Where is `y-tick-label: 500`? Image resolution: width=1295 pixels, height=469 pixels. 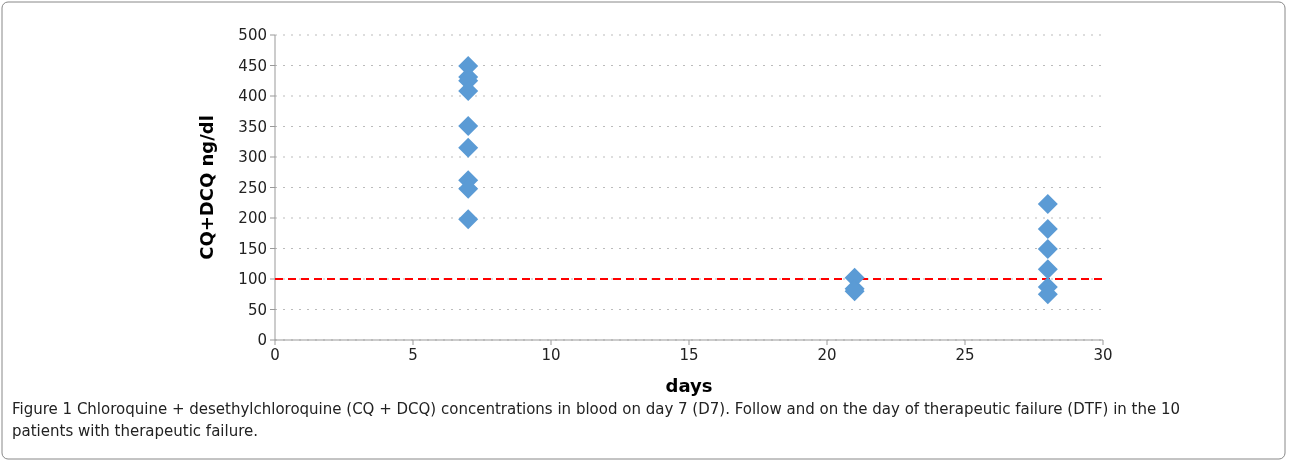 y-tick-label: 500 is located at coordinates (252, 35).